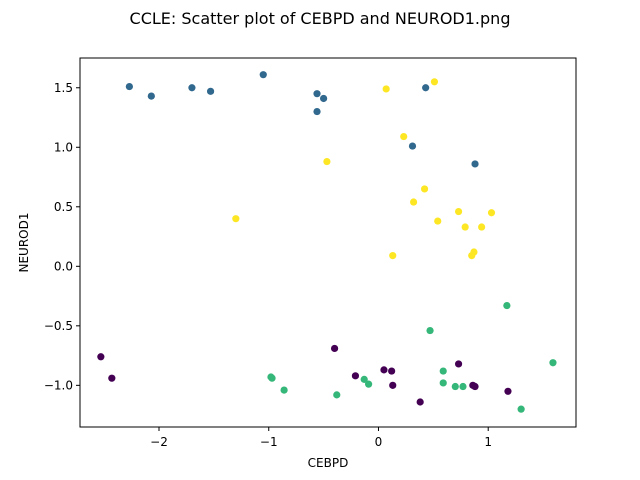 The width and height of the screenshot is (640, 480). What do you see at coordinates (159, 442) in the screenshot?
I see `x-tick-label: −2` at bounding box center [159, 442].